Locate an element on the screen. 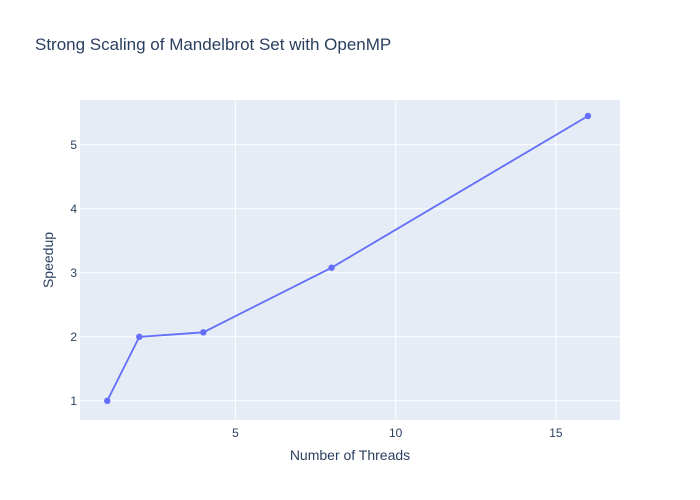 The image size is (700, 500). y-tick-labels: 1 2 3 4 5 is located at coordinates (73, 273).